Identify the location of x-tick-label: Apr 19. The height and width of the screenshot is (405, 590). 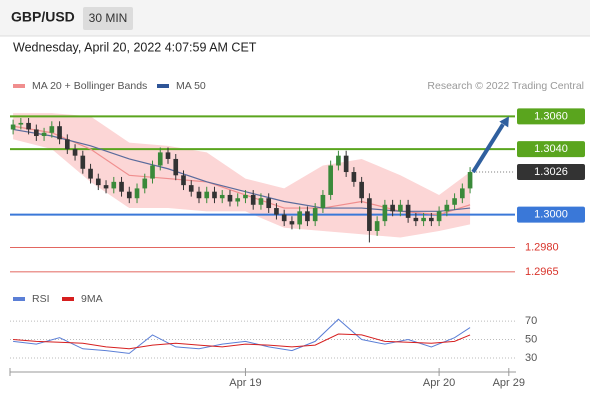
(245, 383).